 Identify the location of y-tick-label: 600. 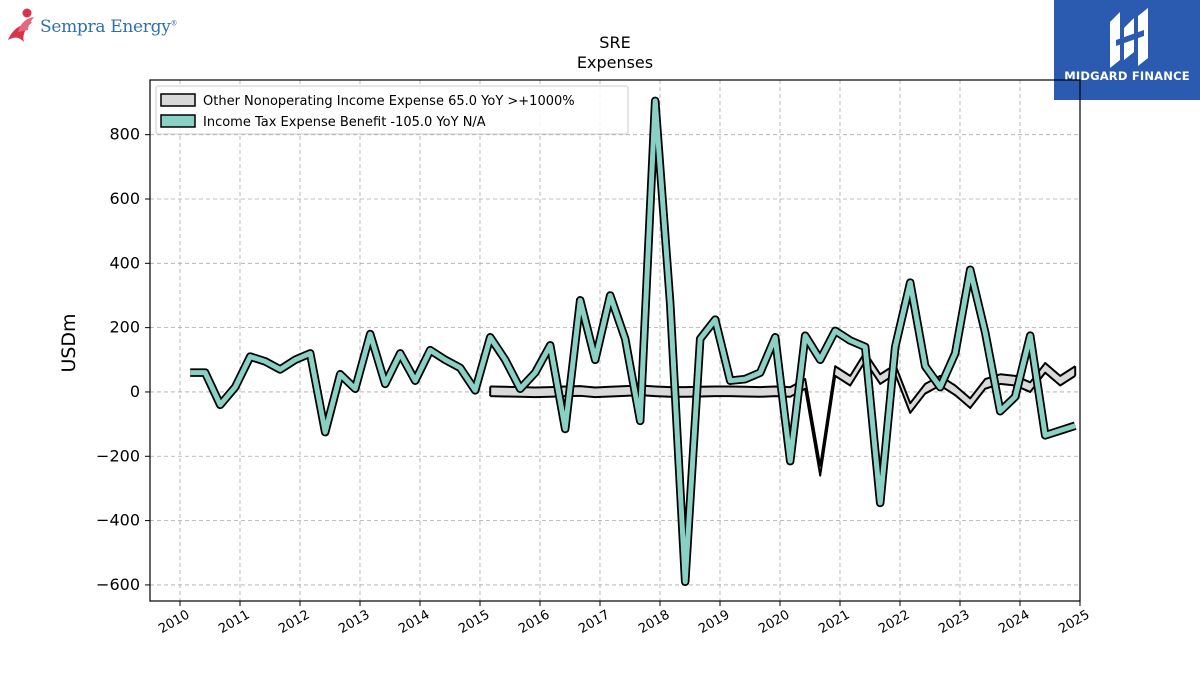
(124, 198).